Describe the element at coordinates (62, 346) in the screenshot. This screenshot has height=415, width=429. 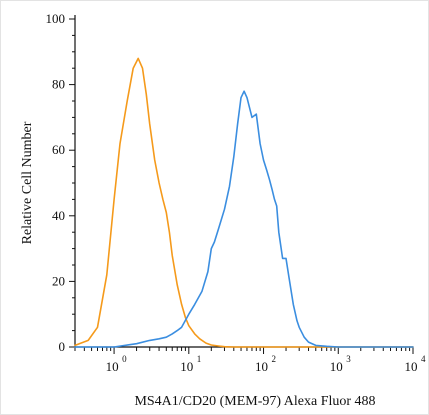
I see `y-tick-label: 0` at that location.